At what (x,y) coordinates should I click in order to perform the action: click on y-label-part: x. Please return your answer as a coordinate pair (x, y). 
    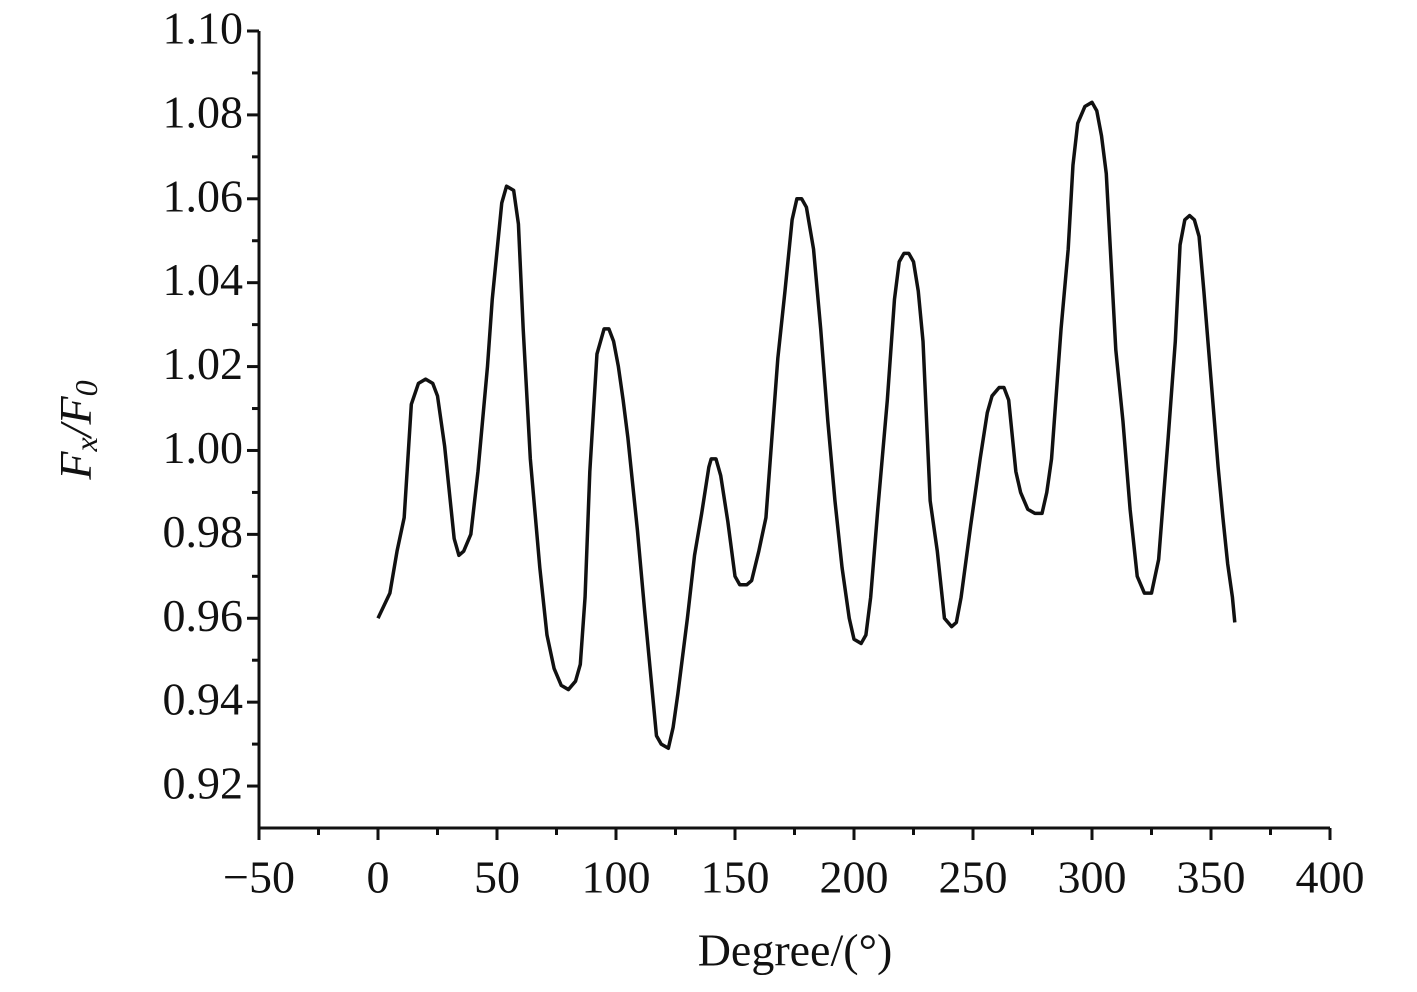
    Looking at the image, I should click on (86, 444).